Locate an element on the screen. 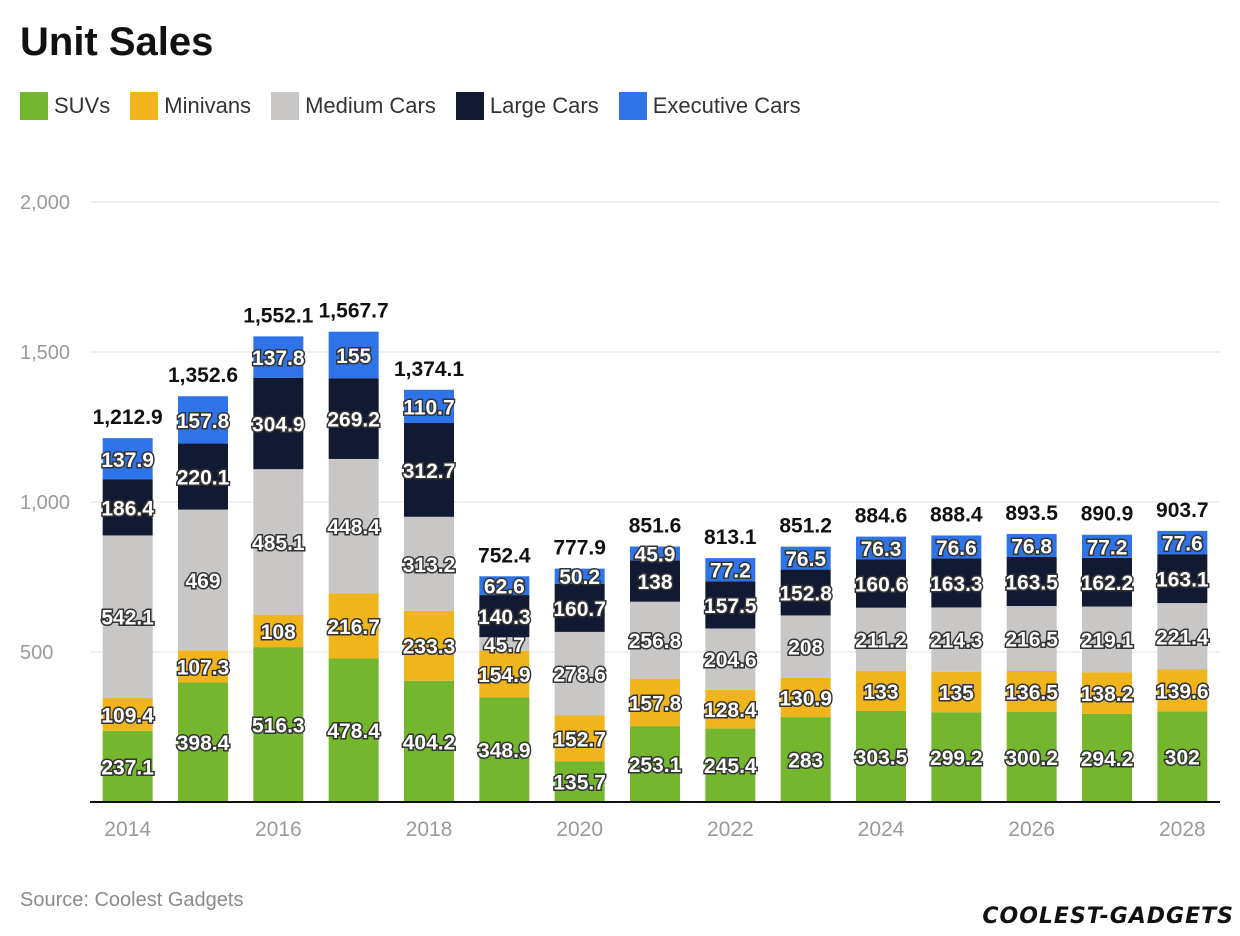  data-label: 77.2 is located at coordinates (1107, 547).